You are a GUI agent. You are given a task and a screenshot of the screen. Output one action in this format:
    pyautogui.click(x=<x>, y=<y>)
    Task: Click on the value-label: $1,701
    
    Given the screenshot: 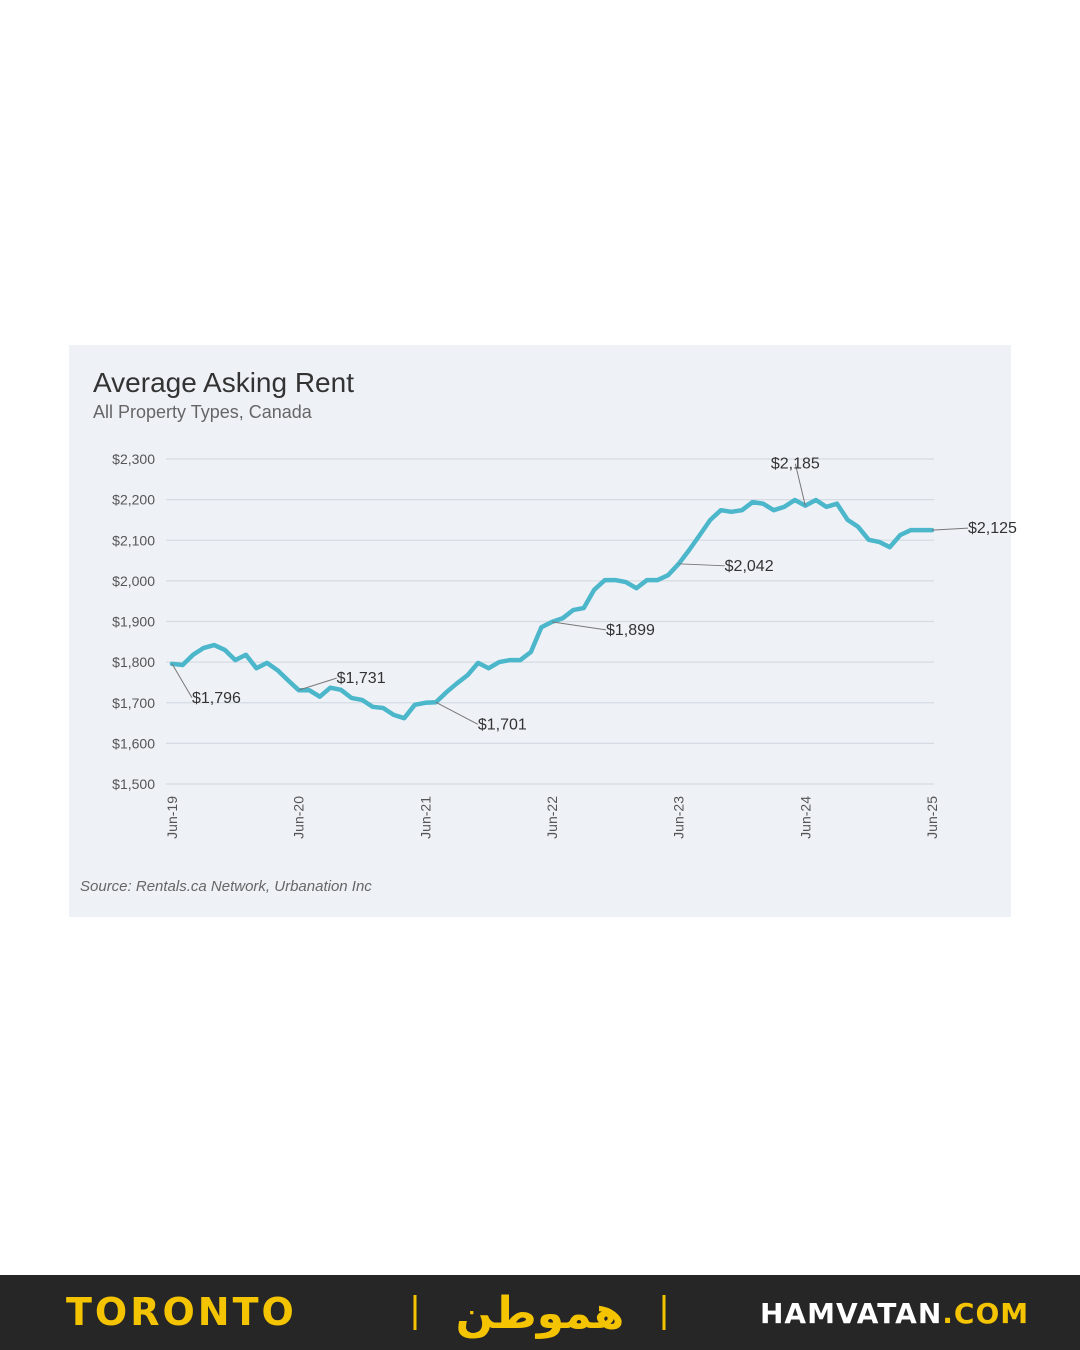 What is the action you would take?
    pyautogui.click(x=502, y=724)
    